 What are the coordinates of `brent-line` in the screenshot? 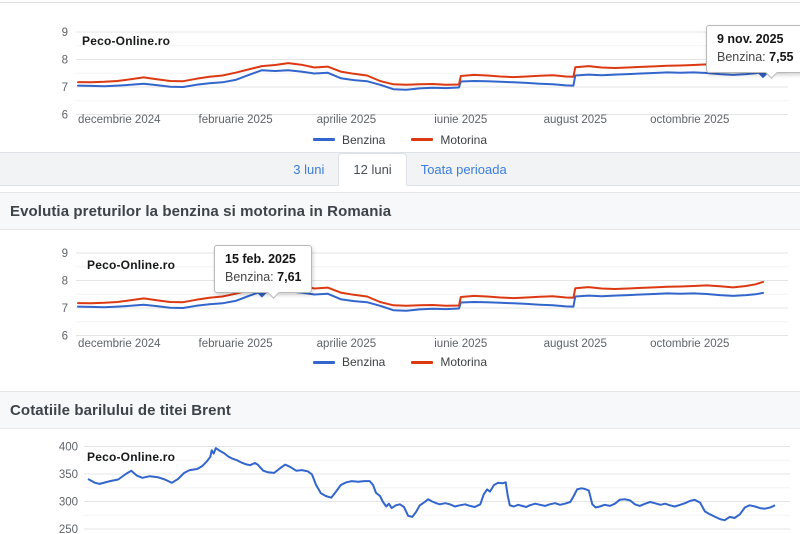 It's located at (431, 484).